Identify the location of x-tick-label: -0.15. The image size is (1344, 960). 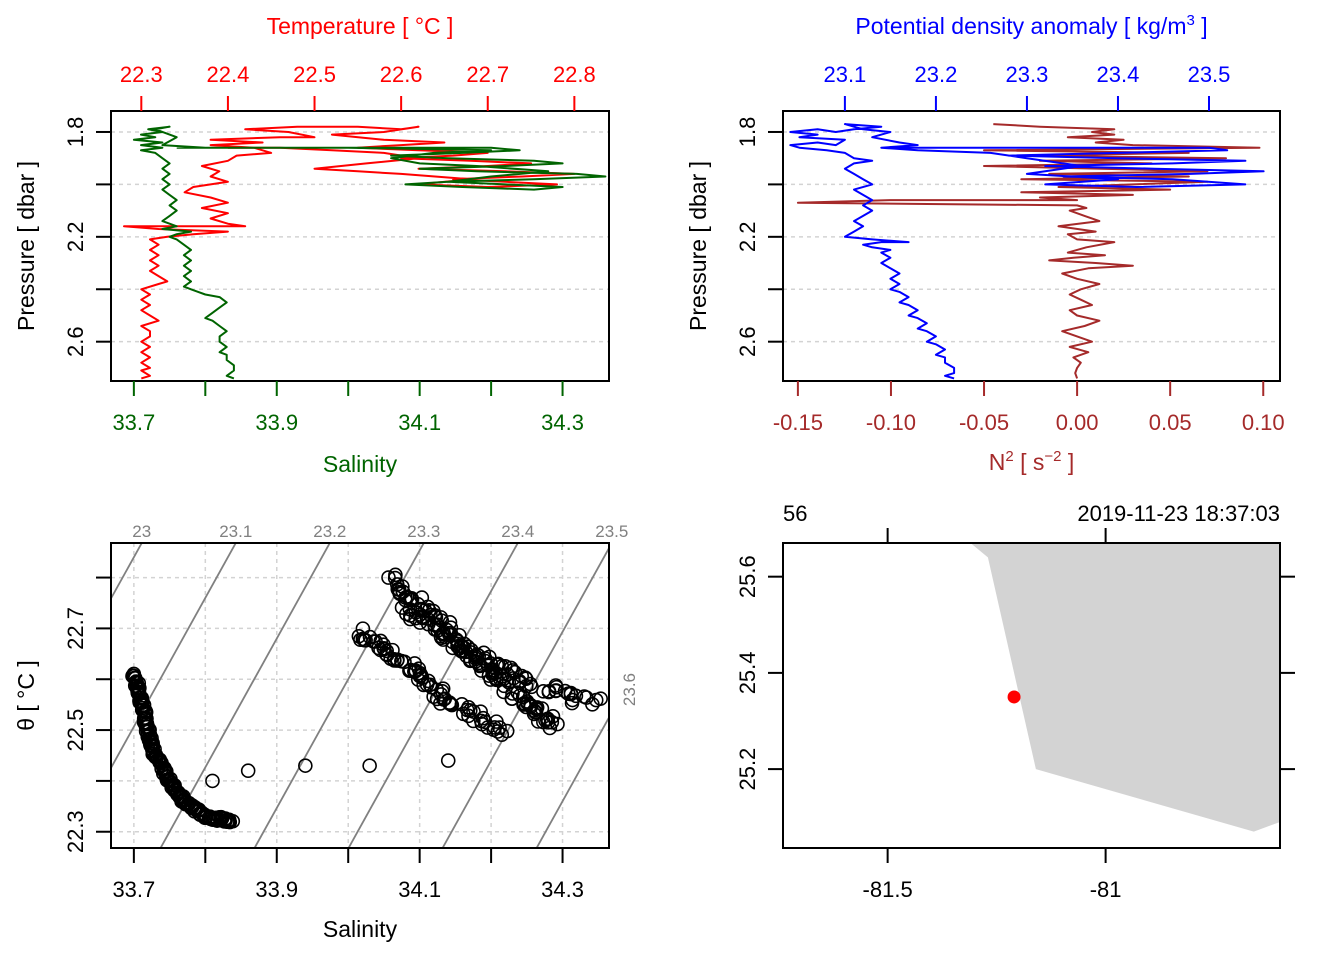
(798, 422).